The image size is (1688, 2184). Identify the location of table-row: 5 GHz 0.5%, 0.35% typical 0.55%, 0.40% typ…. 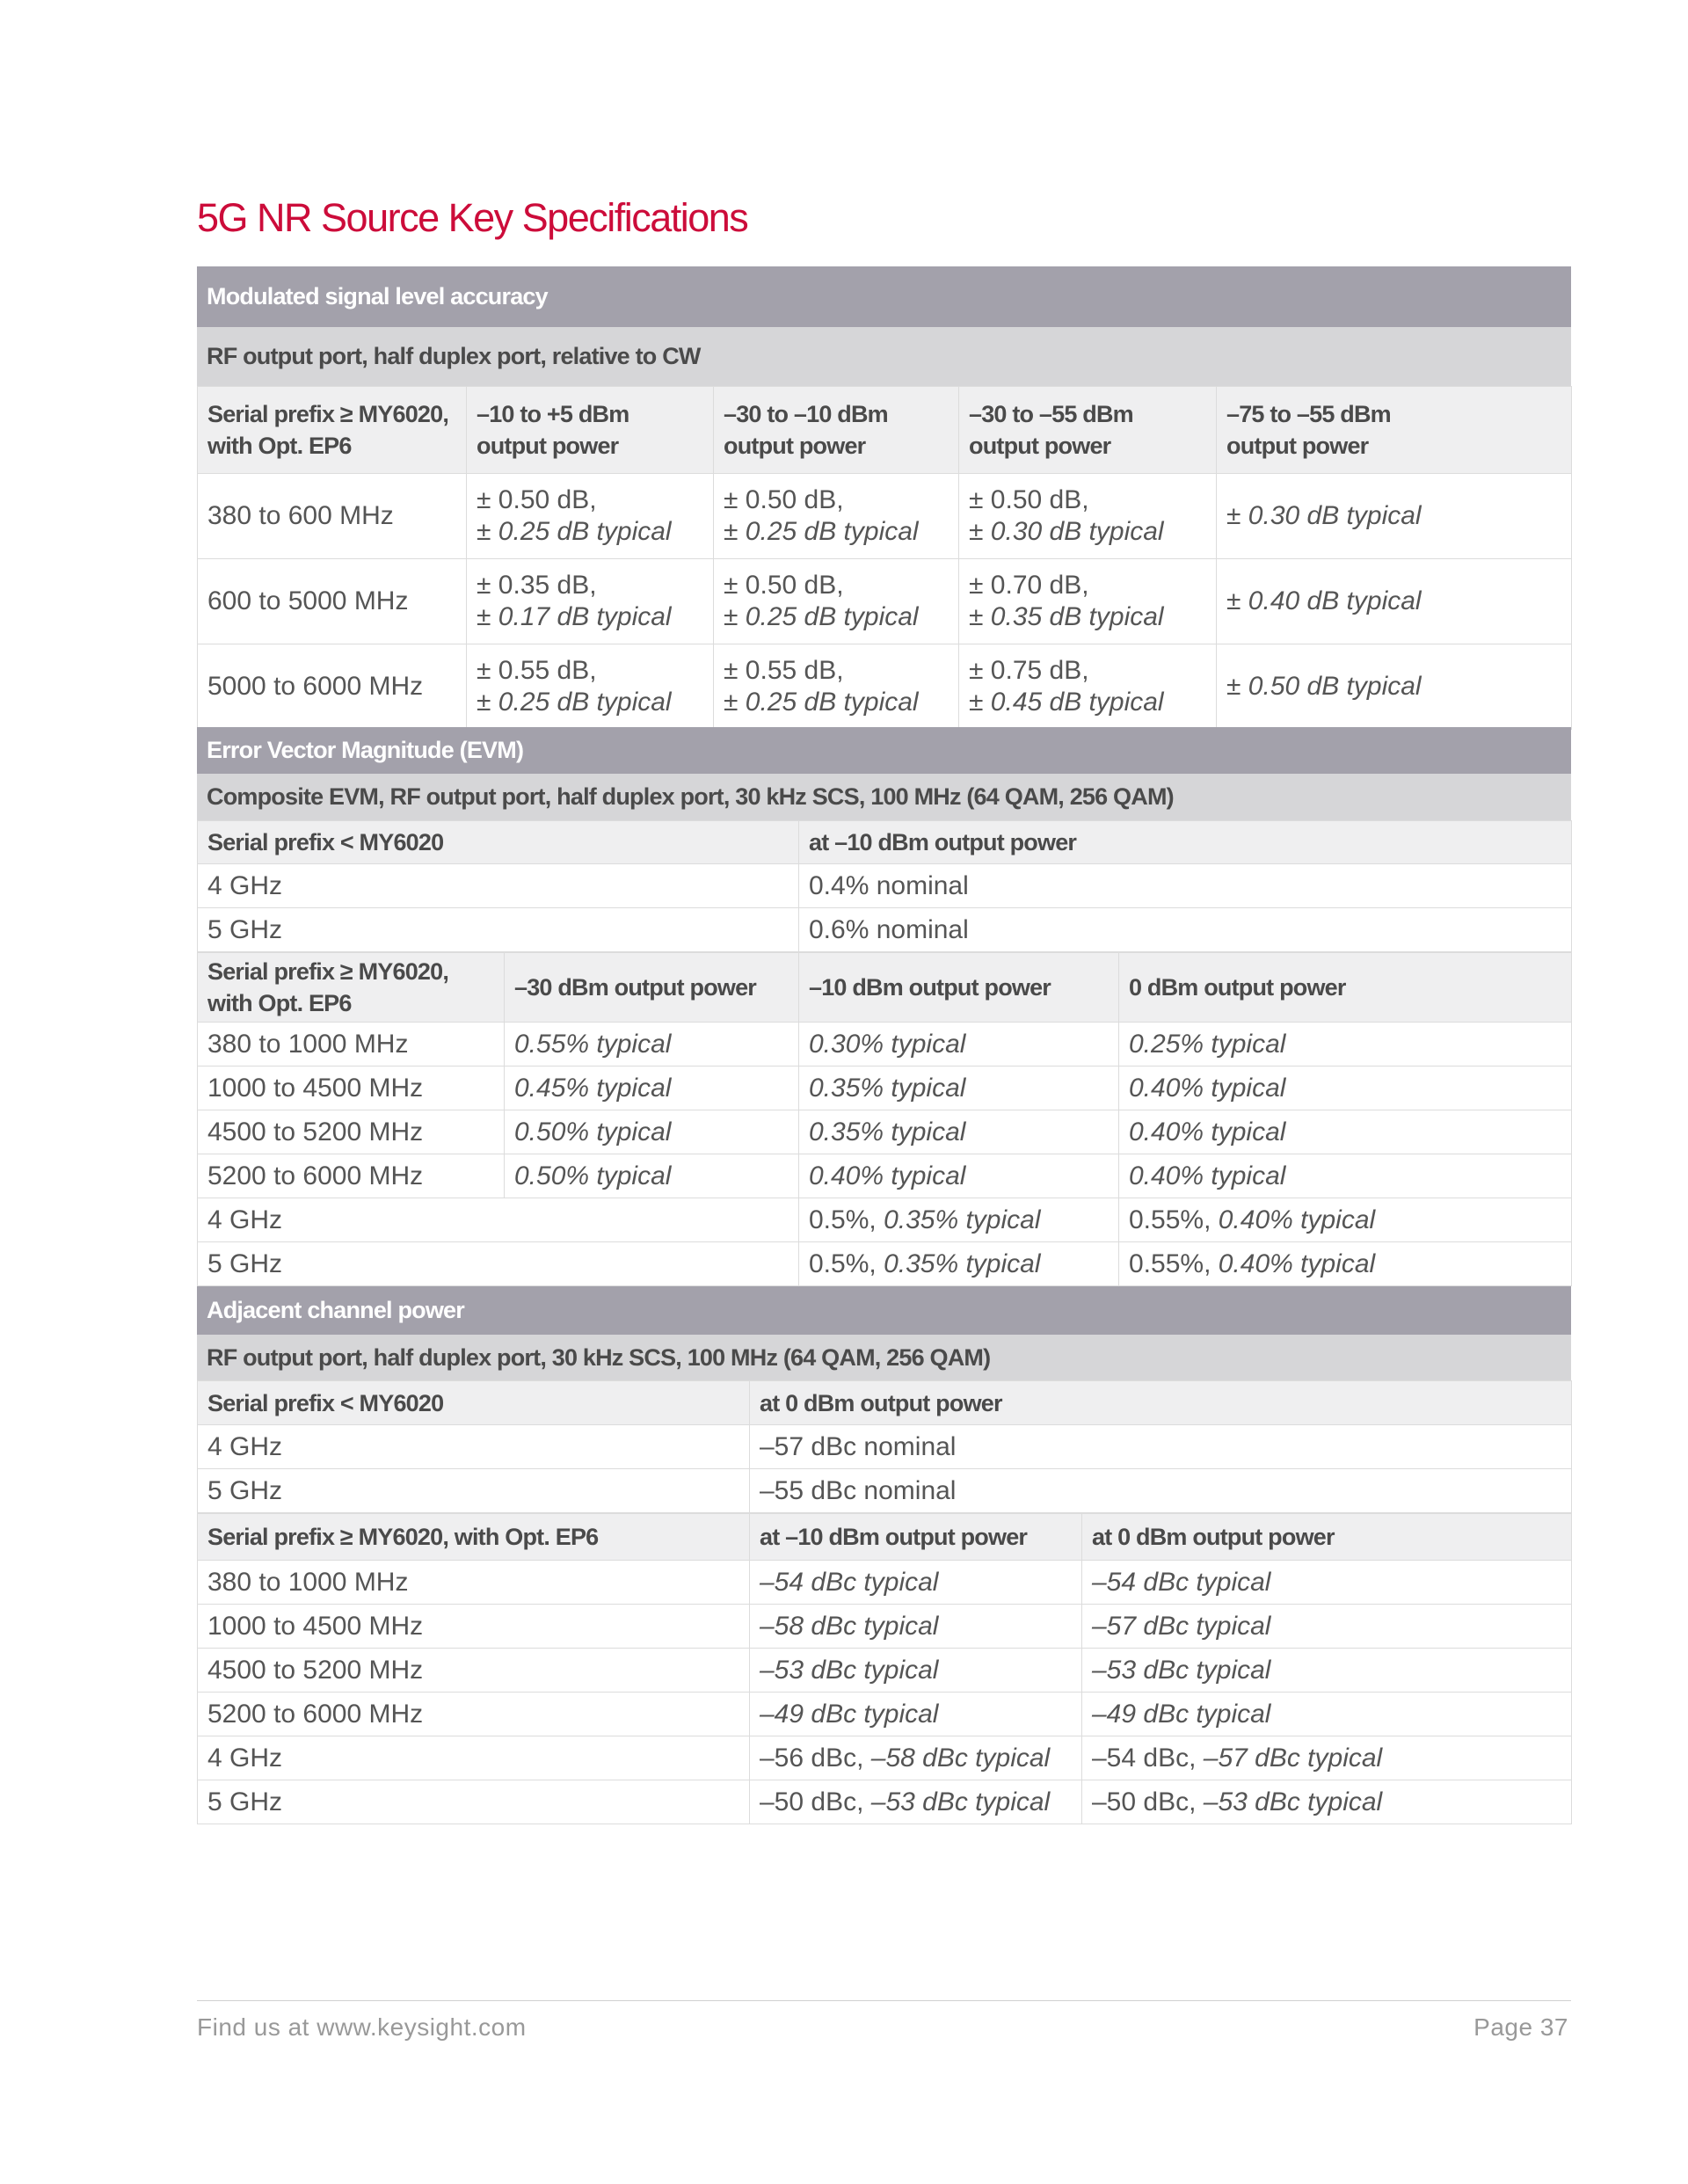
(884, 1263).